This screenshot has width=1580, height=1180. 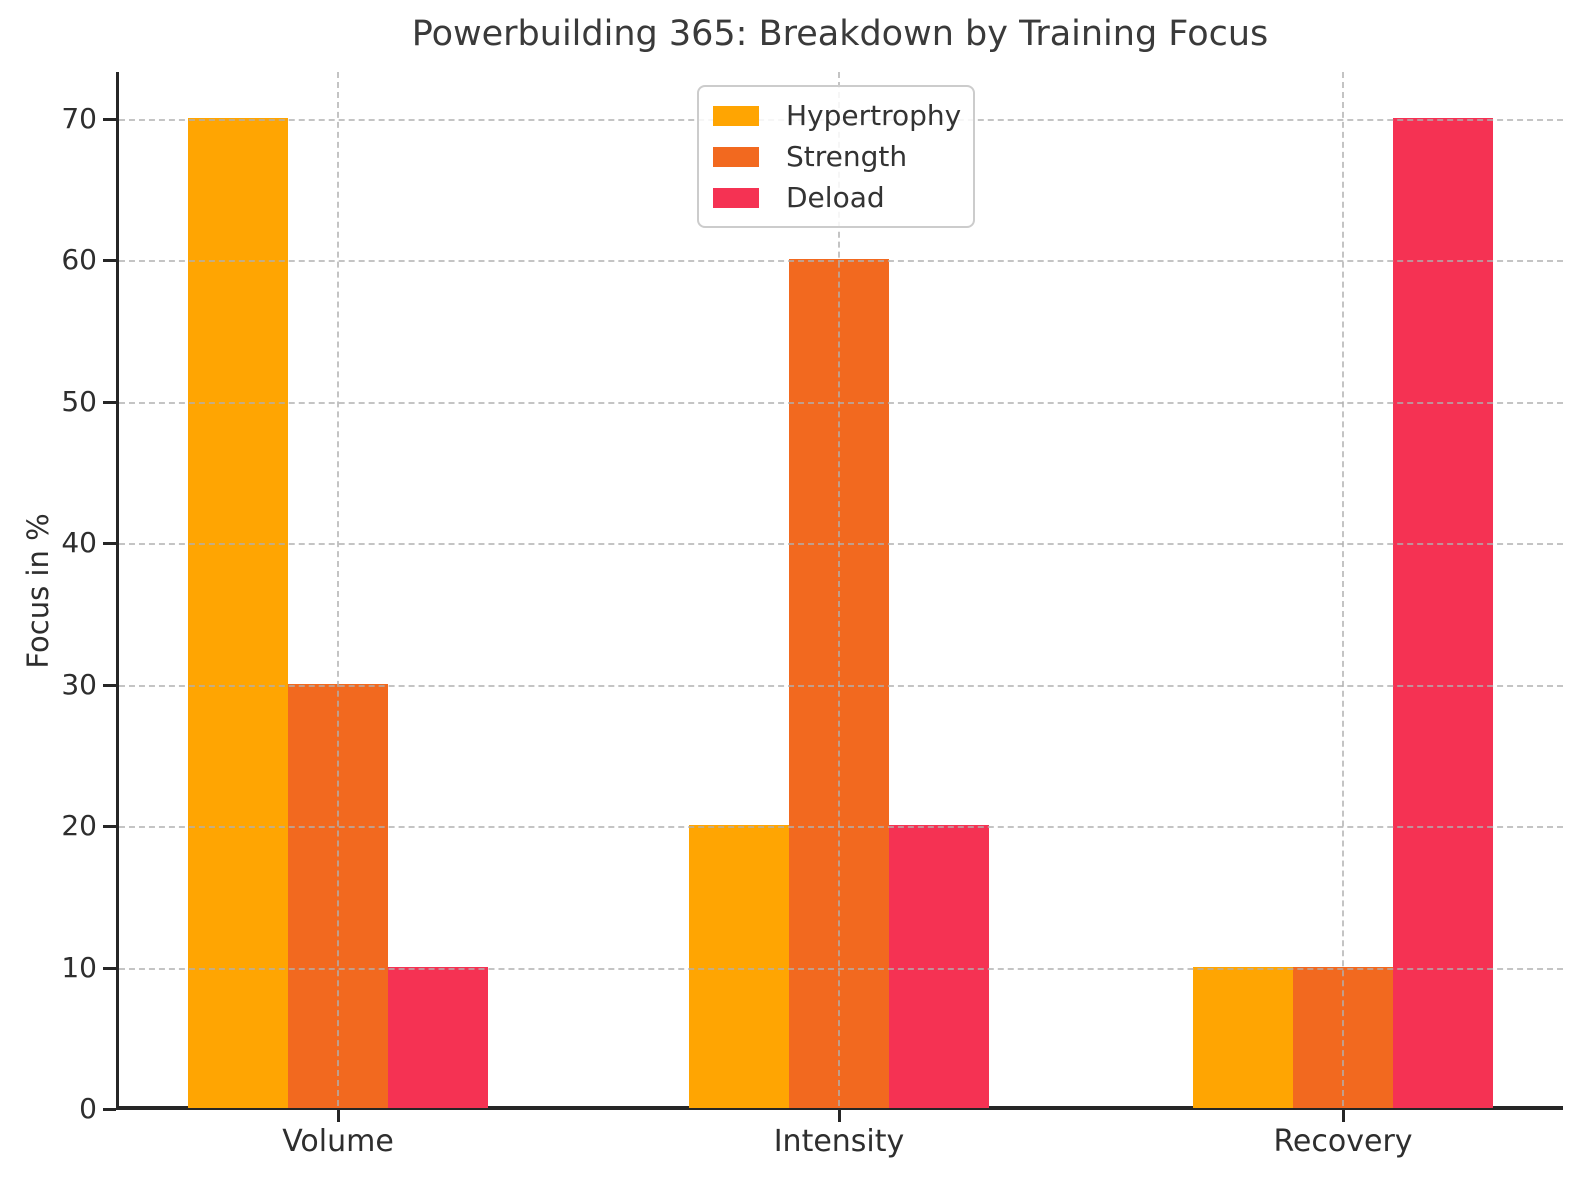 What do you see at coordinates (79, 684) in the screenshot?
I see `y-tick-label-30: 30` at bounding box center [79, 684].